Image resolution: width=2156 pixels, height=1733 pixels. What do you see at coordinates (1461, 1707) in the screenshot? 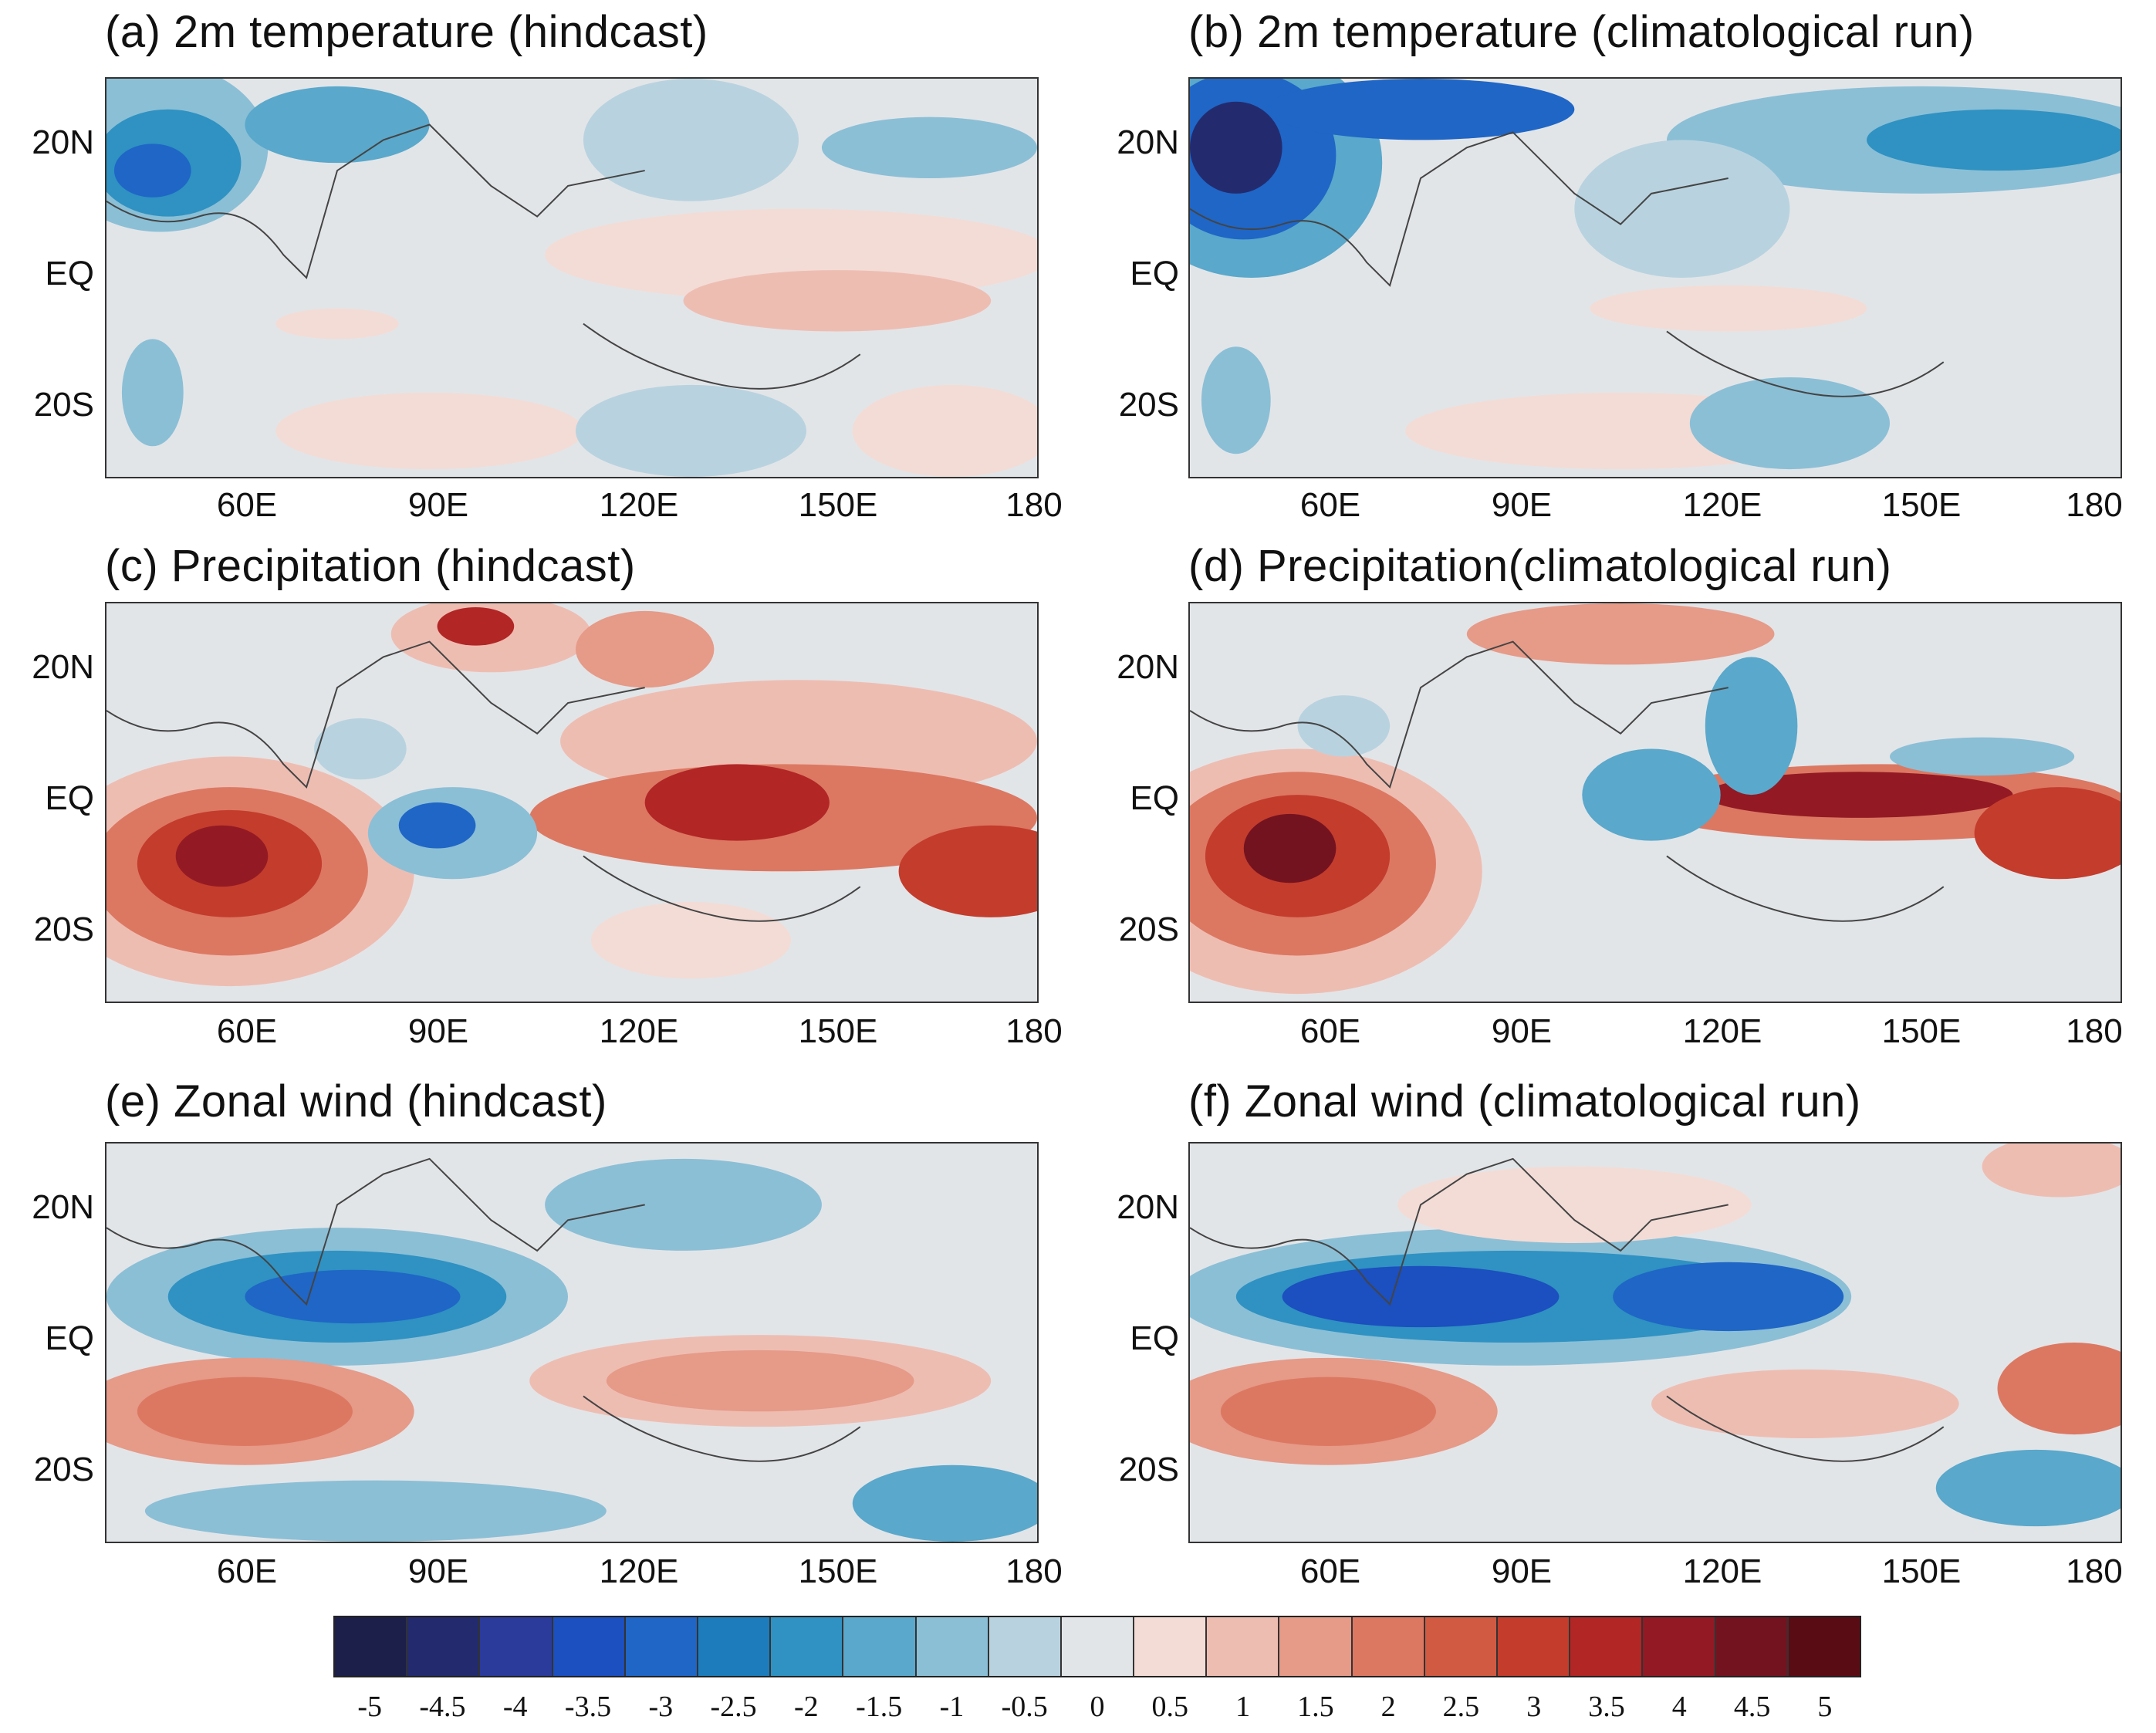
I see `colorbar-tick-label: 2.5` at bounding box center [1461, 1707].